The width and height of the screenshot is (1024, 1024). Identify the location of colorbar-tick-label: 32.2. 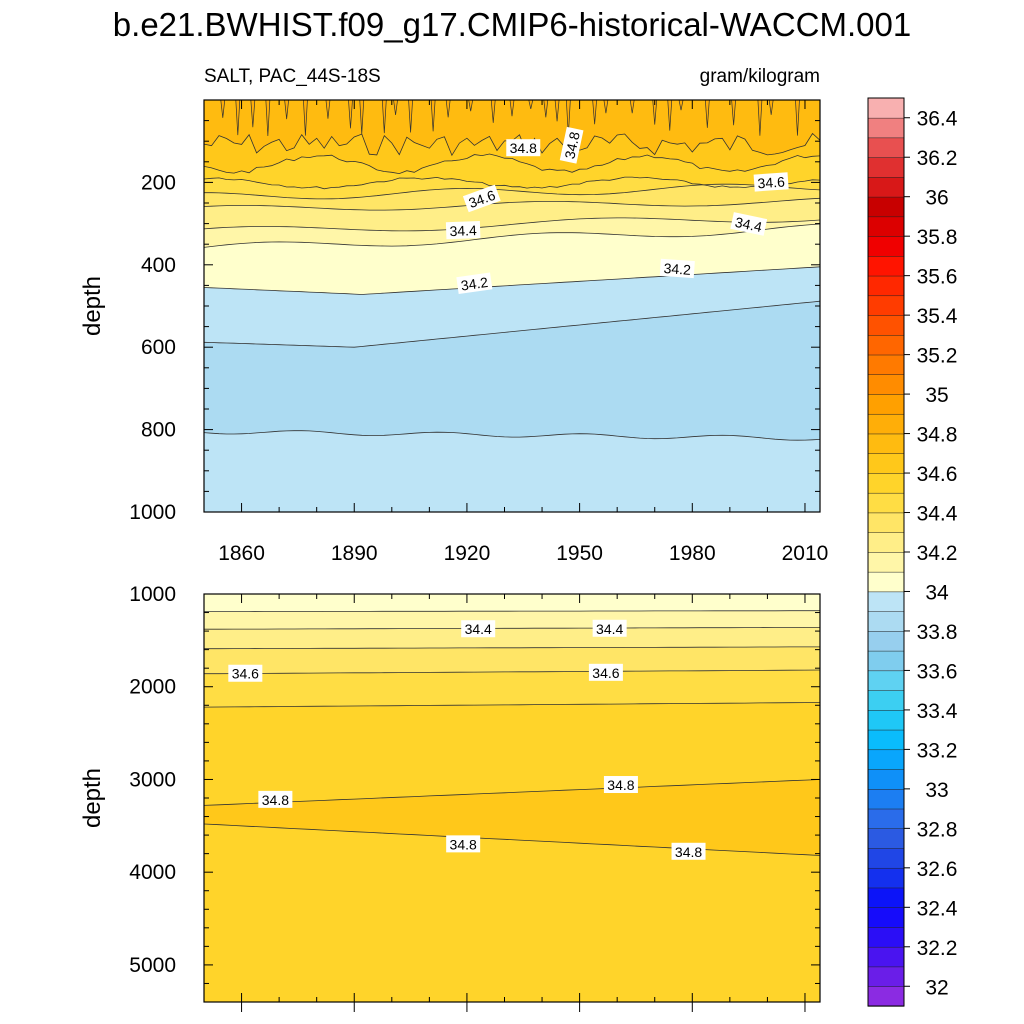
(937, 948).